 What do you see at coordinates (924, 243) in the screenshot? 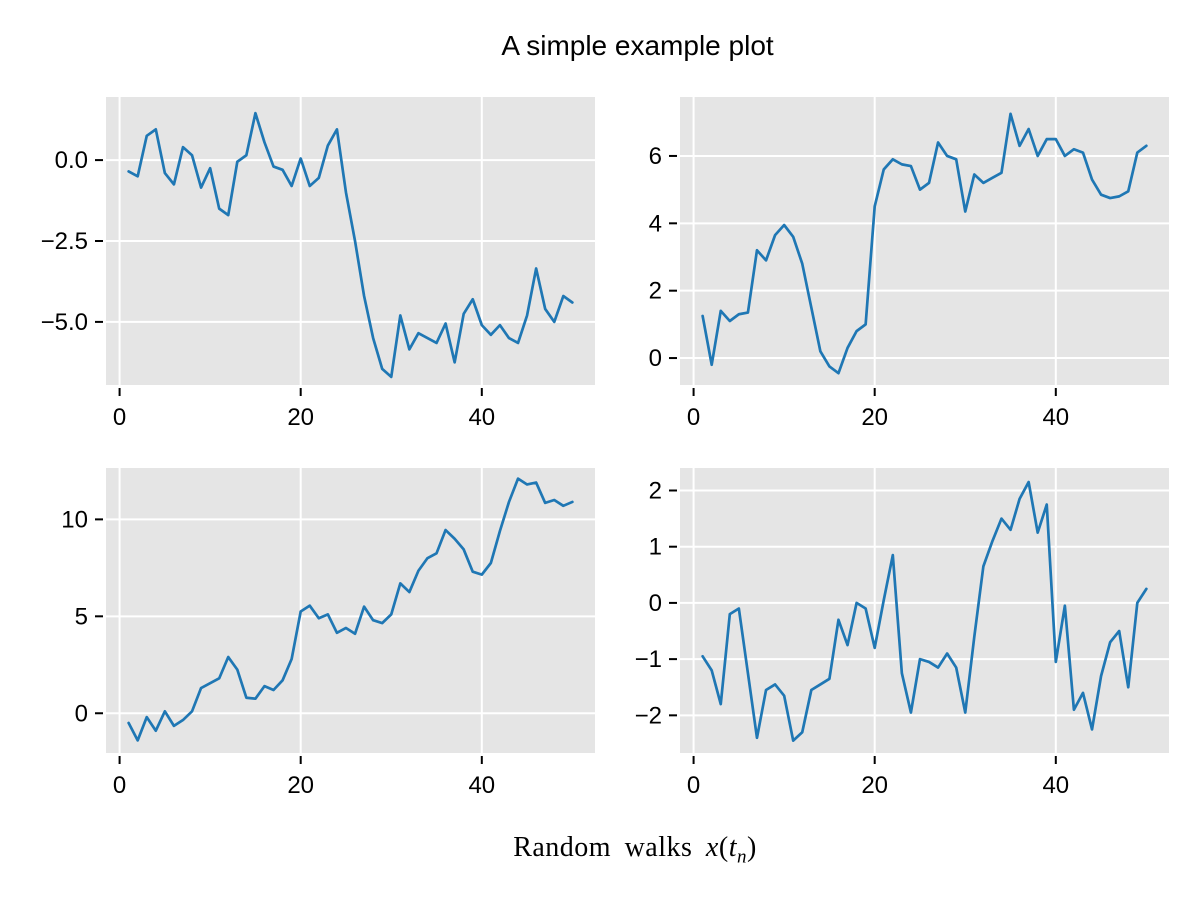
I see `line-series-top-right` at bounding box center [924, 243].